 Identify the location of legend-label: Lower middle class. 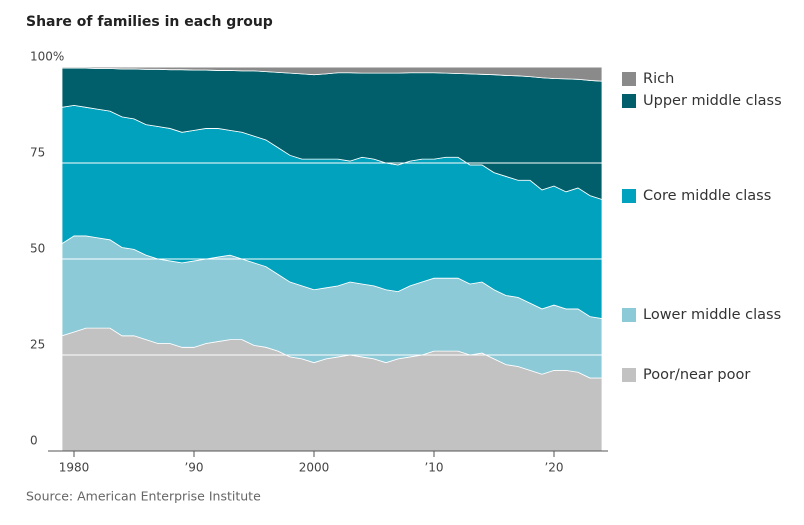
(712, 315).